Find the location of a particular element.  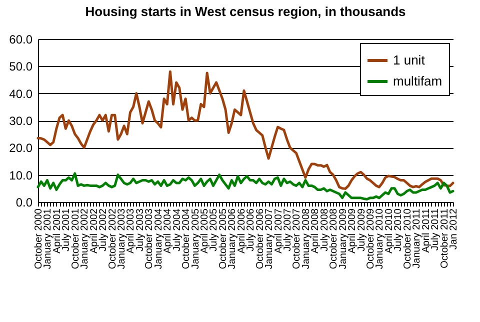

x-tick-label: April 2001 is located at coordinates (57, 231).